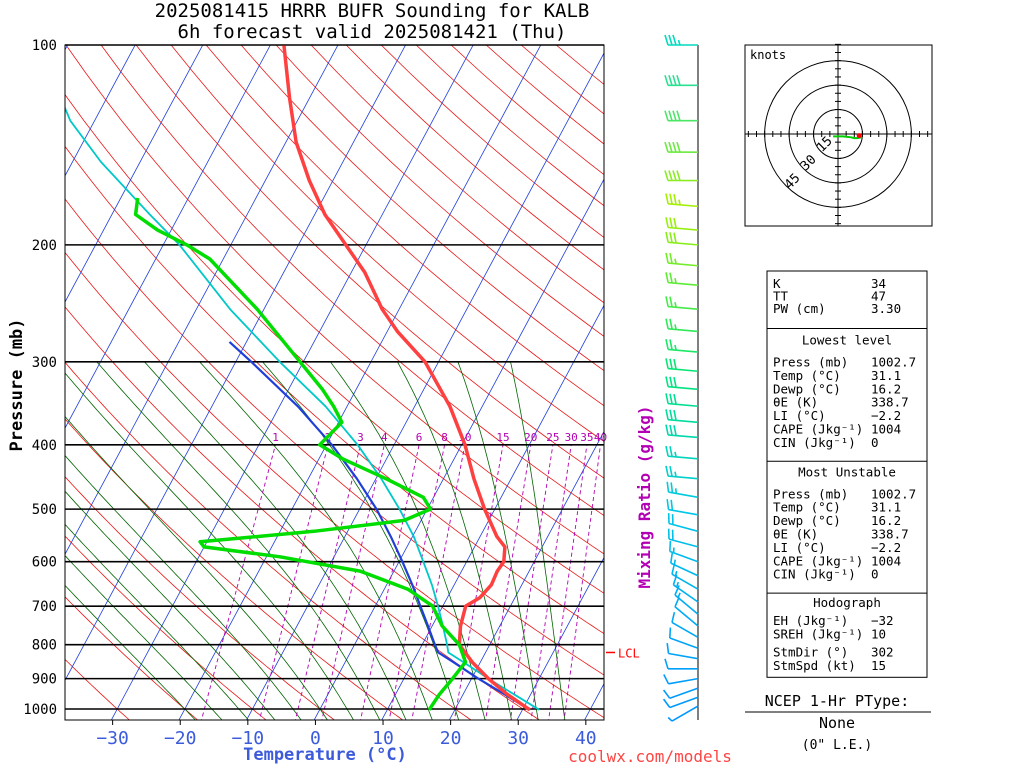 This screenshot has width=1024, height=768. Describe the element at coordinates (810, 493) in the screenshot. I see `index-label: Press (mb)` at that location.